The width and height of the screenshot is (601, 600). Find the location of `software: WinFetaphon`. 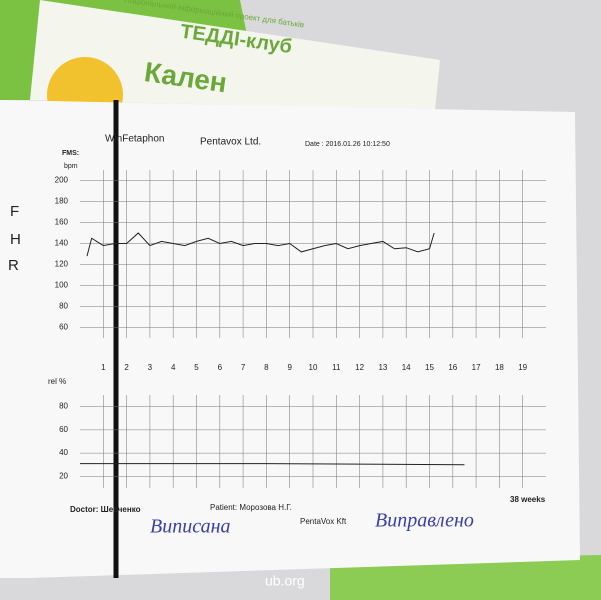

software: WinFetaphon is located at coordinates (134, 139).